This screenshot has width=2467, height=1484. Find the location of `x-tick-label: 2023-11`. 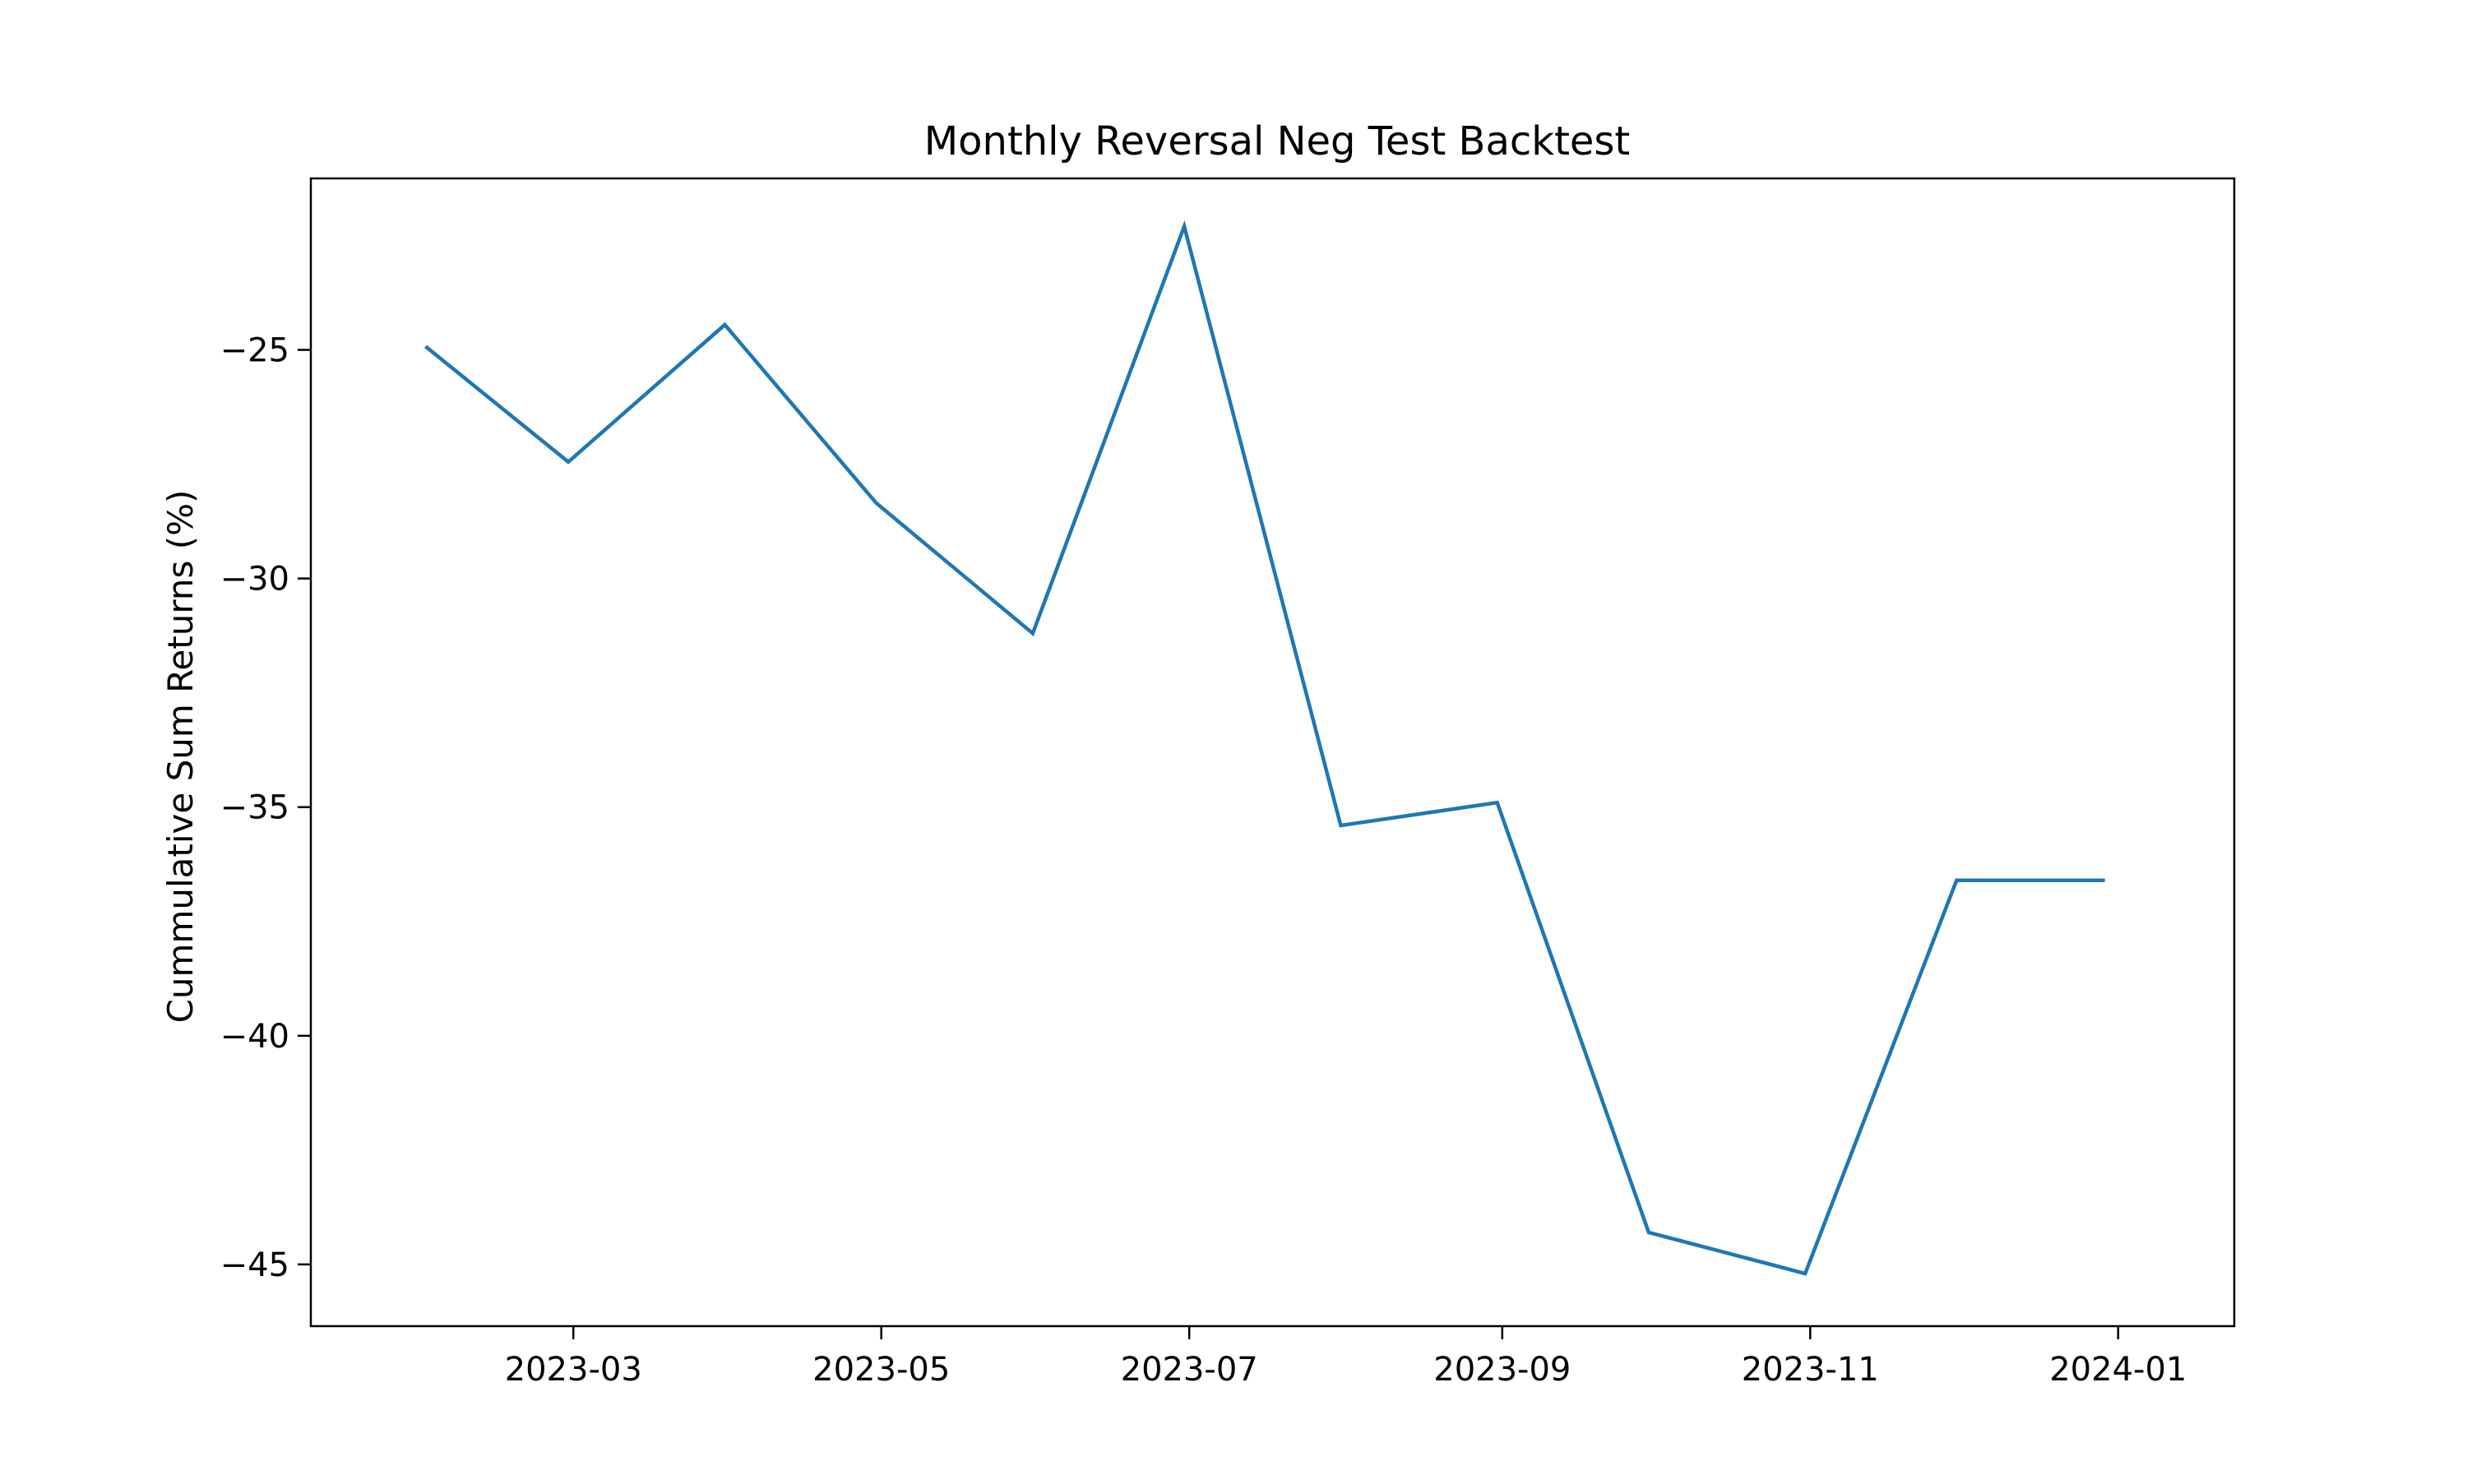

x-tick-label: 2023-11 is located at coordinates (1811, 1370).